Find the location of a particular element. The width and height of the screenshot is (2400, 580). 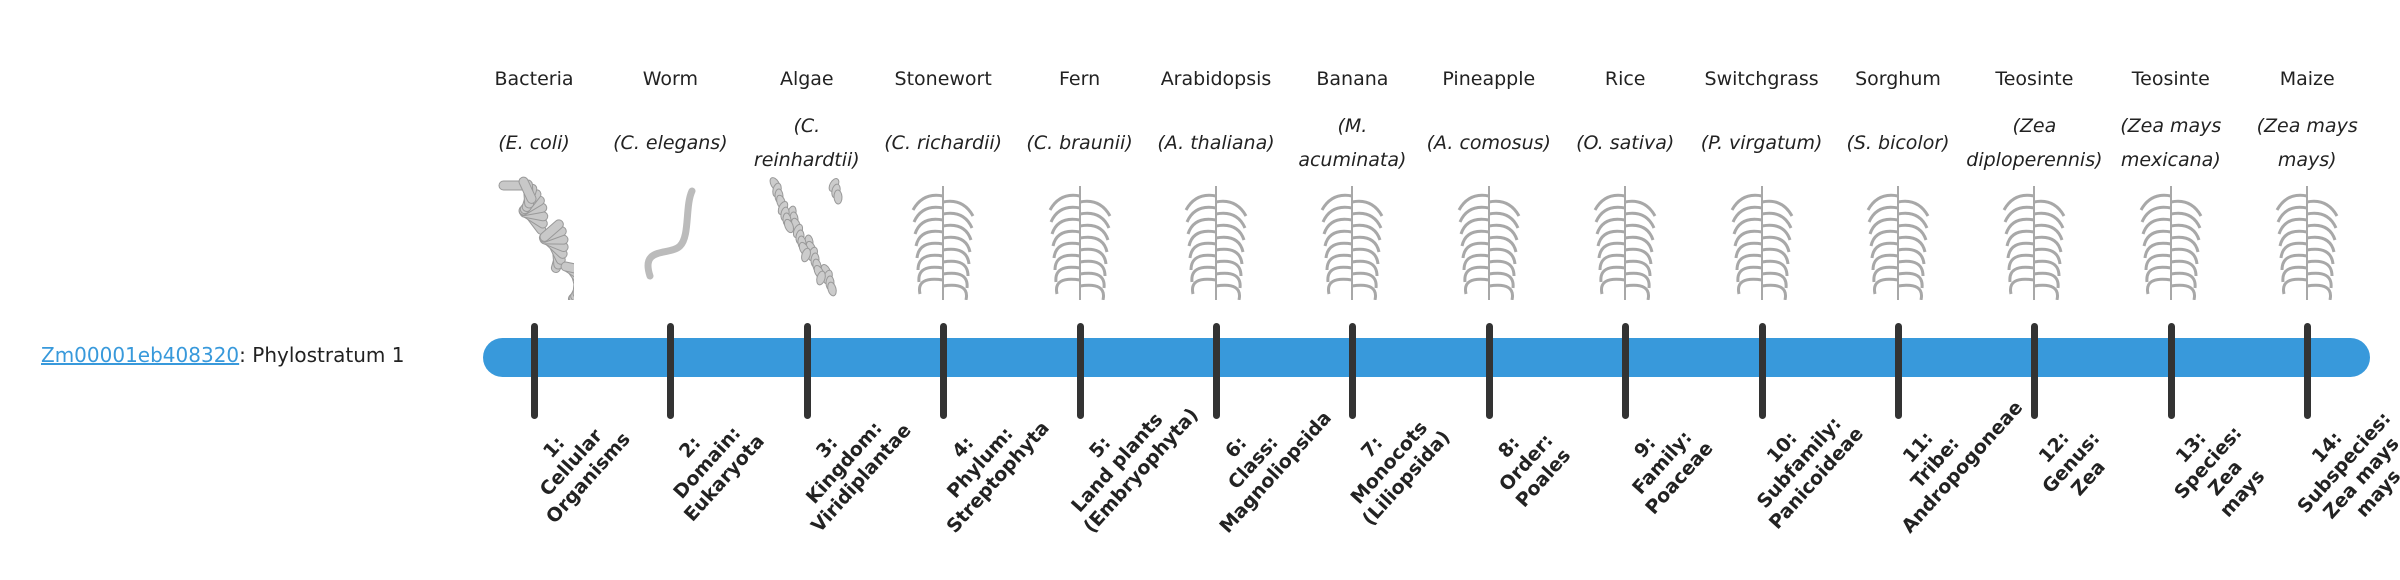

gene-label: Zm00001eb408320: Phylostratum 1 is located at coordinates (222, 355).